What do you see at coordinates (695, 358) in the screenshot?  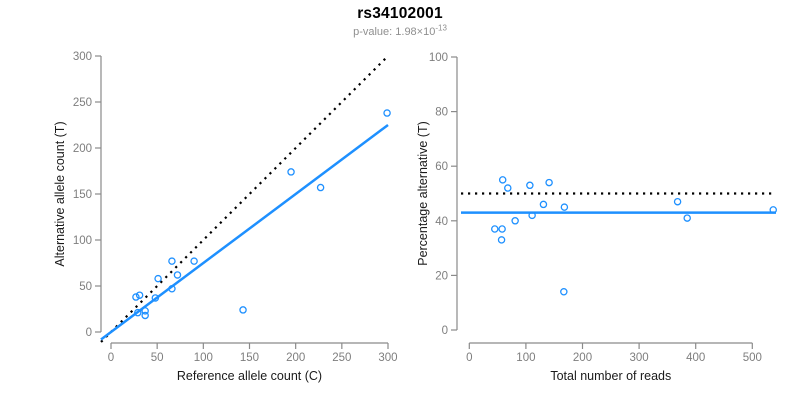 I see `x-tick-label: 400` at bounding box center [695, 358].